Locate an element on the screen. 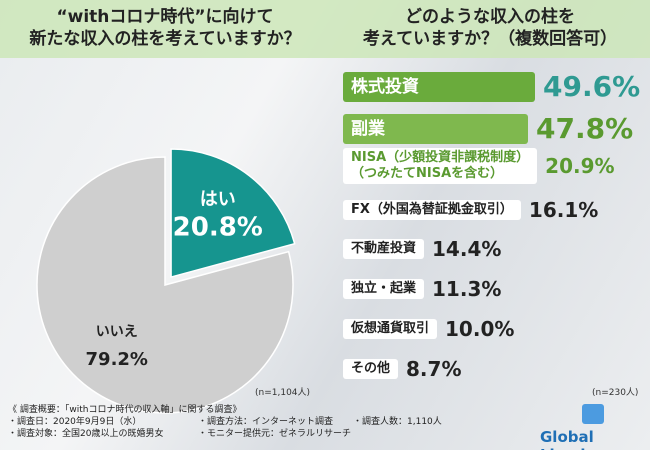 This screenshot has height=450, width=650. sample-note: (n=1,104人) is located at coordinates (283, 393).